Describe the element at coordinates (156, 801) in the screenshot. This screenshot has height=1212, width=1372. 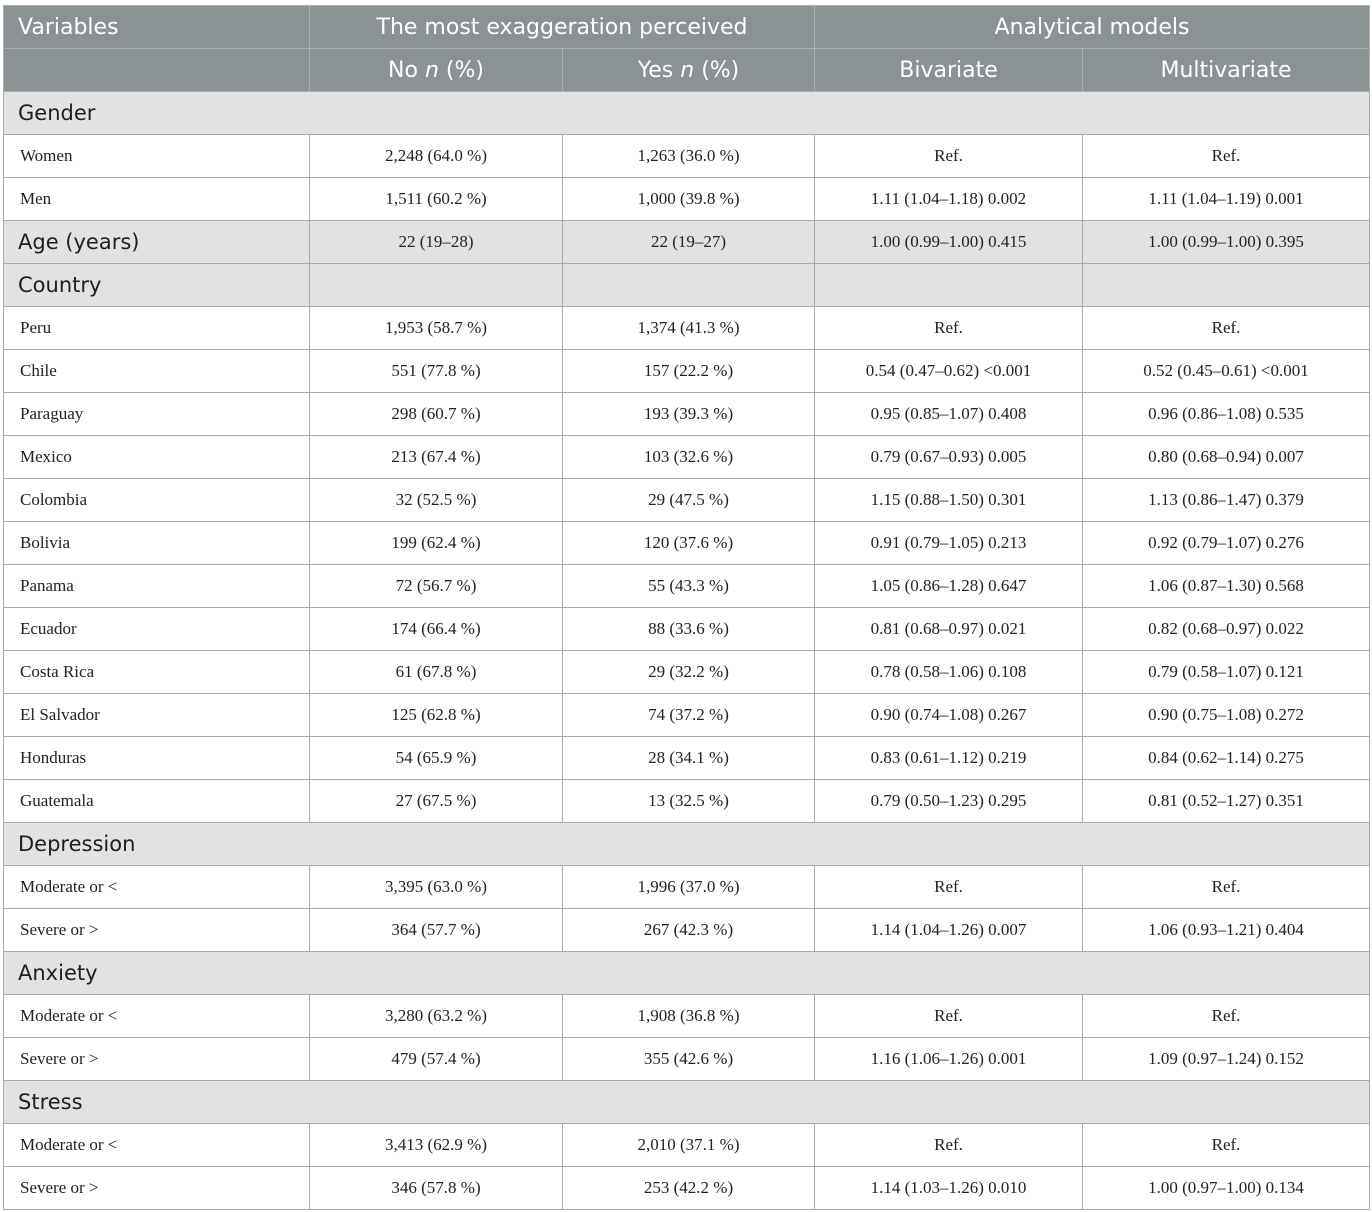
I see `row-label: Guatemala` at that location.